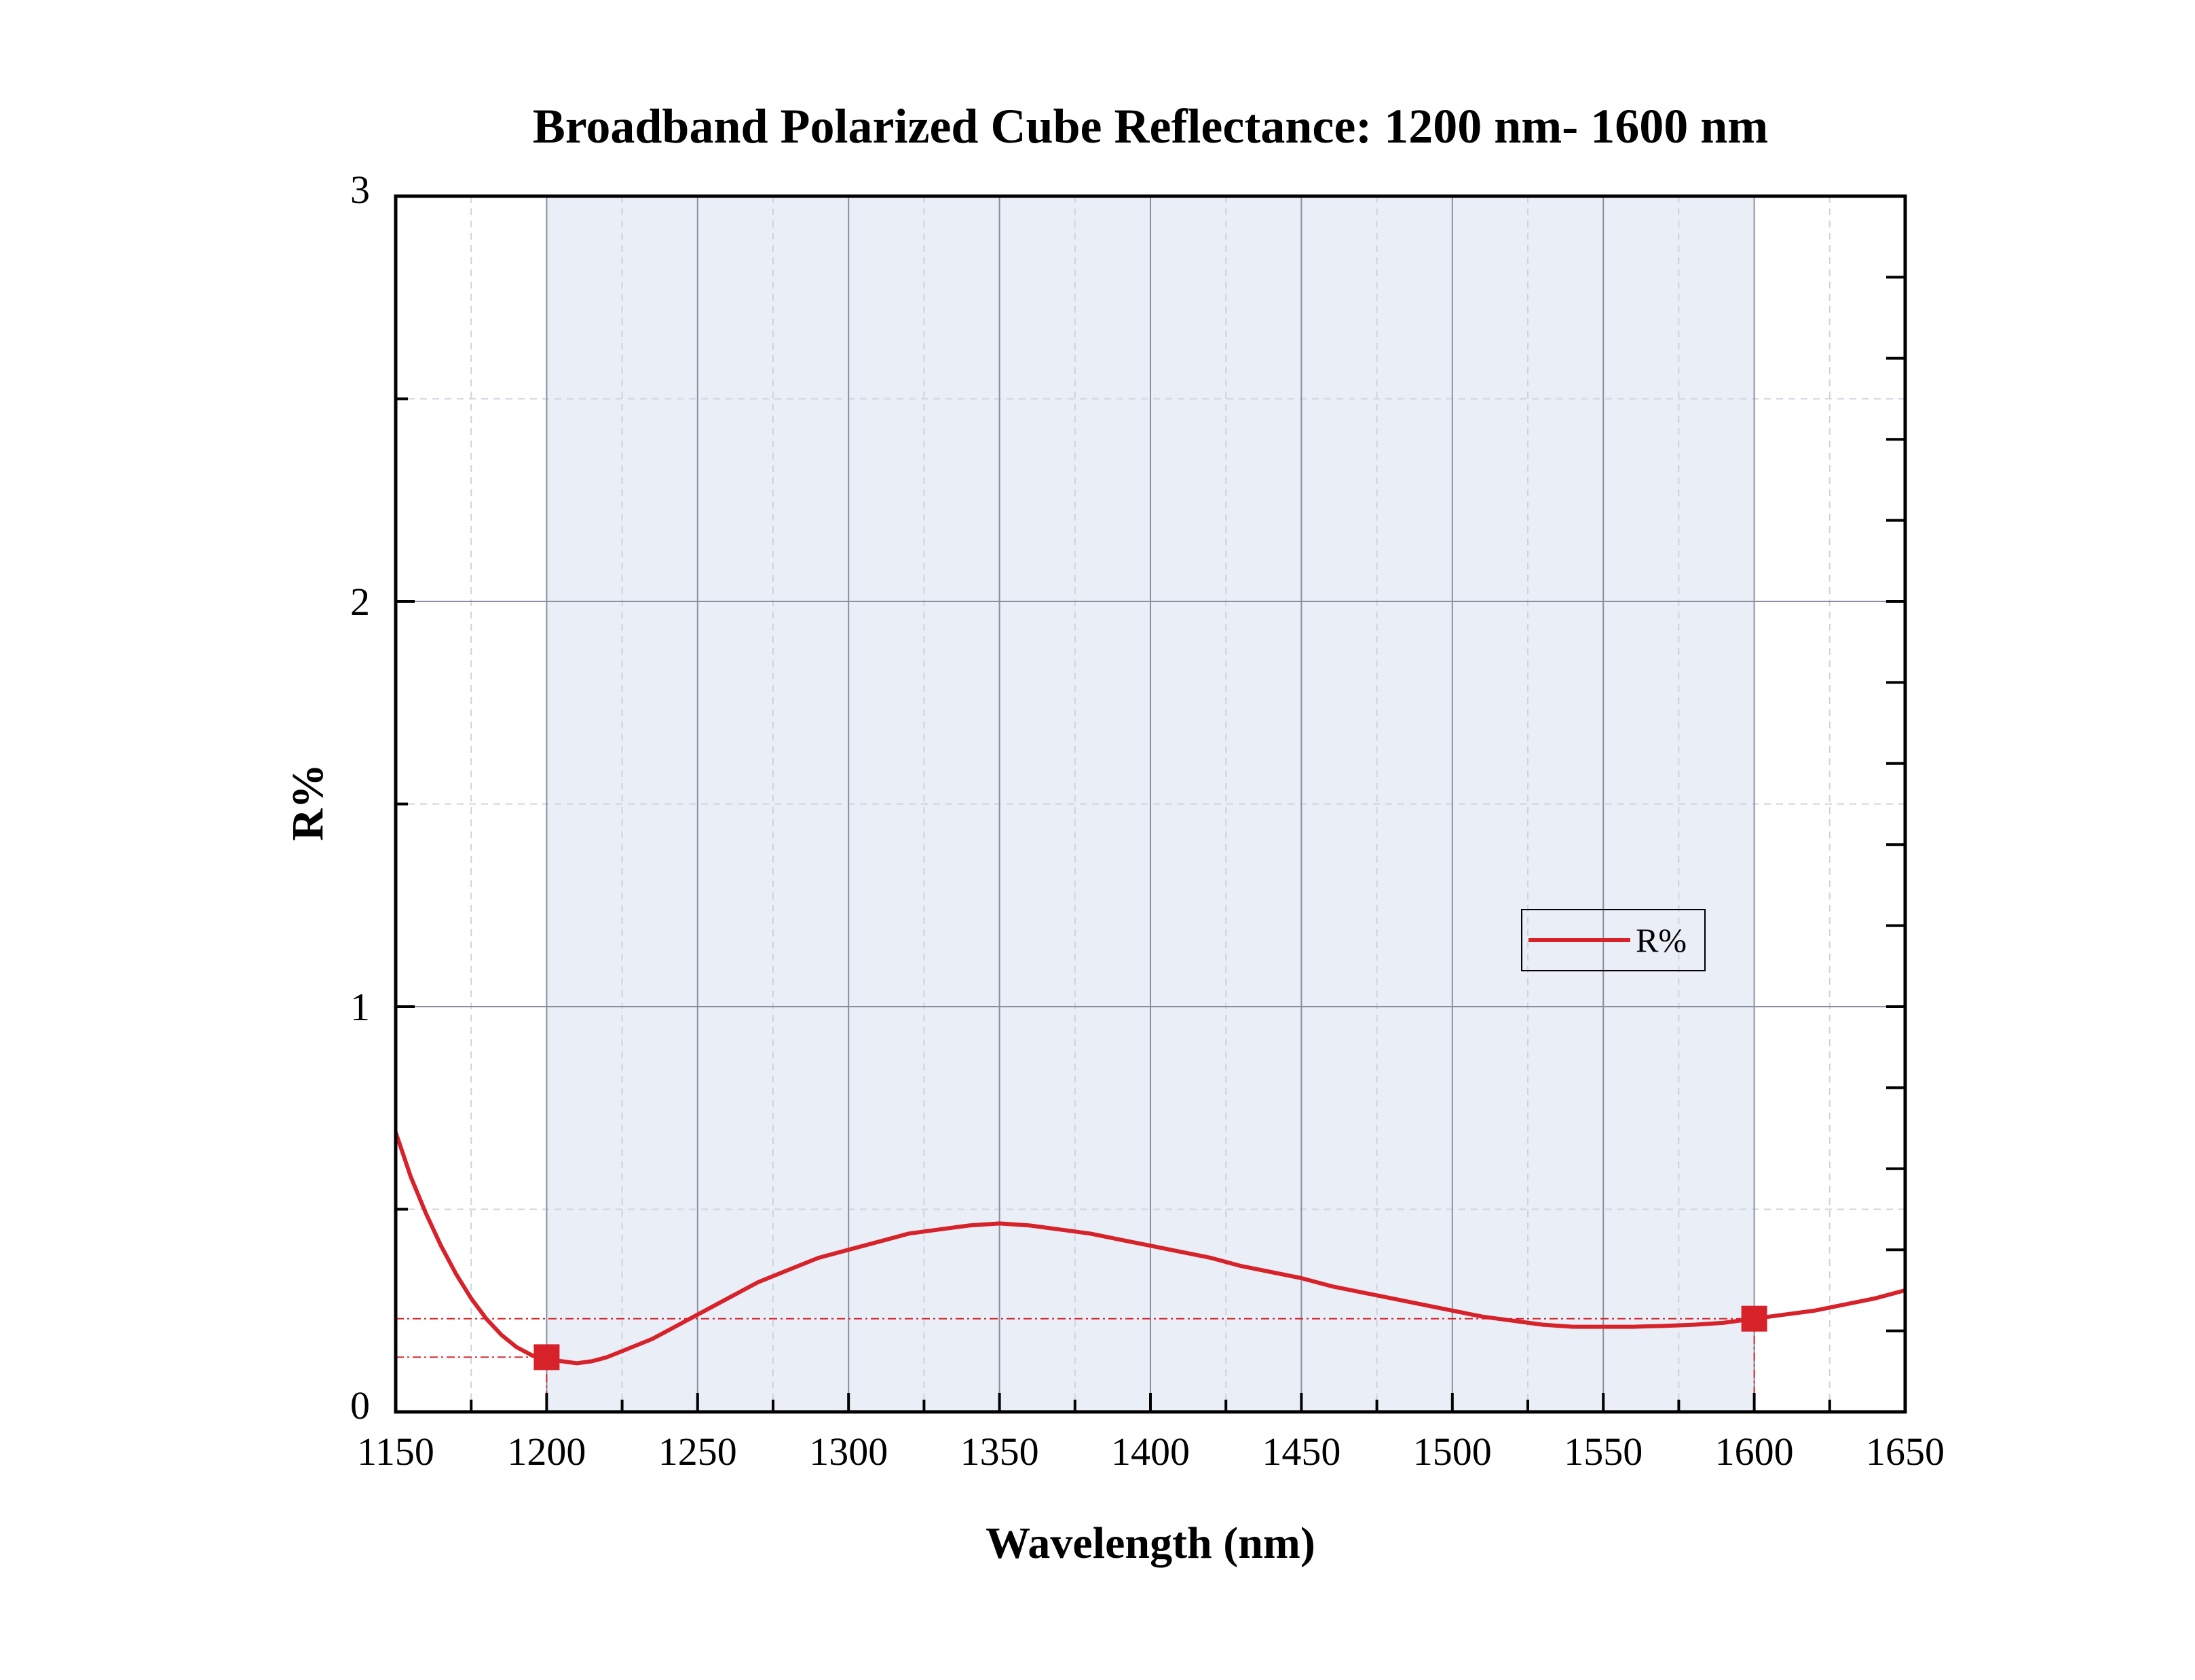 This screenshot has height=1680, width=2195. I want to click on x-tick-label: 1350, so click(999, 1452).